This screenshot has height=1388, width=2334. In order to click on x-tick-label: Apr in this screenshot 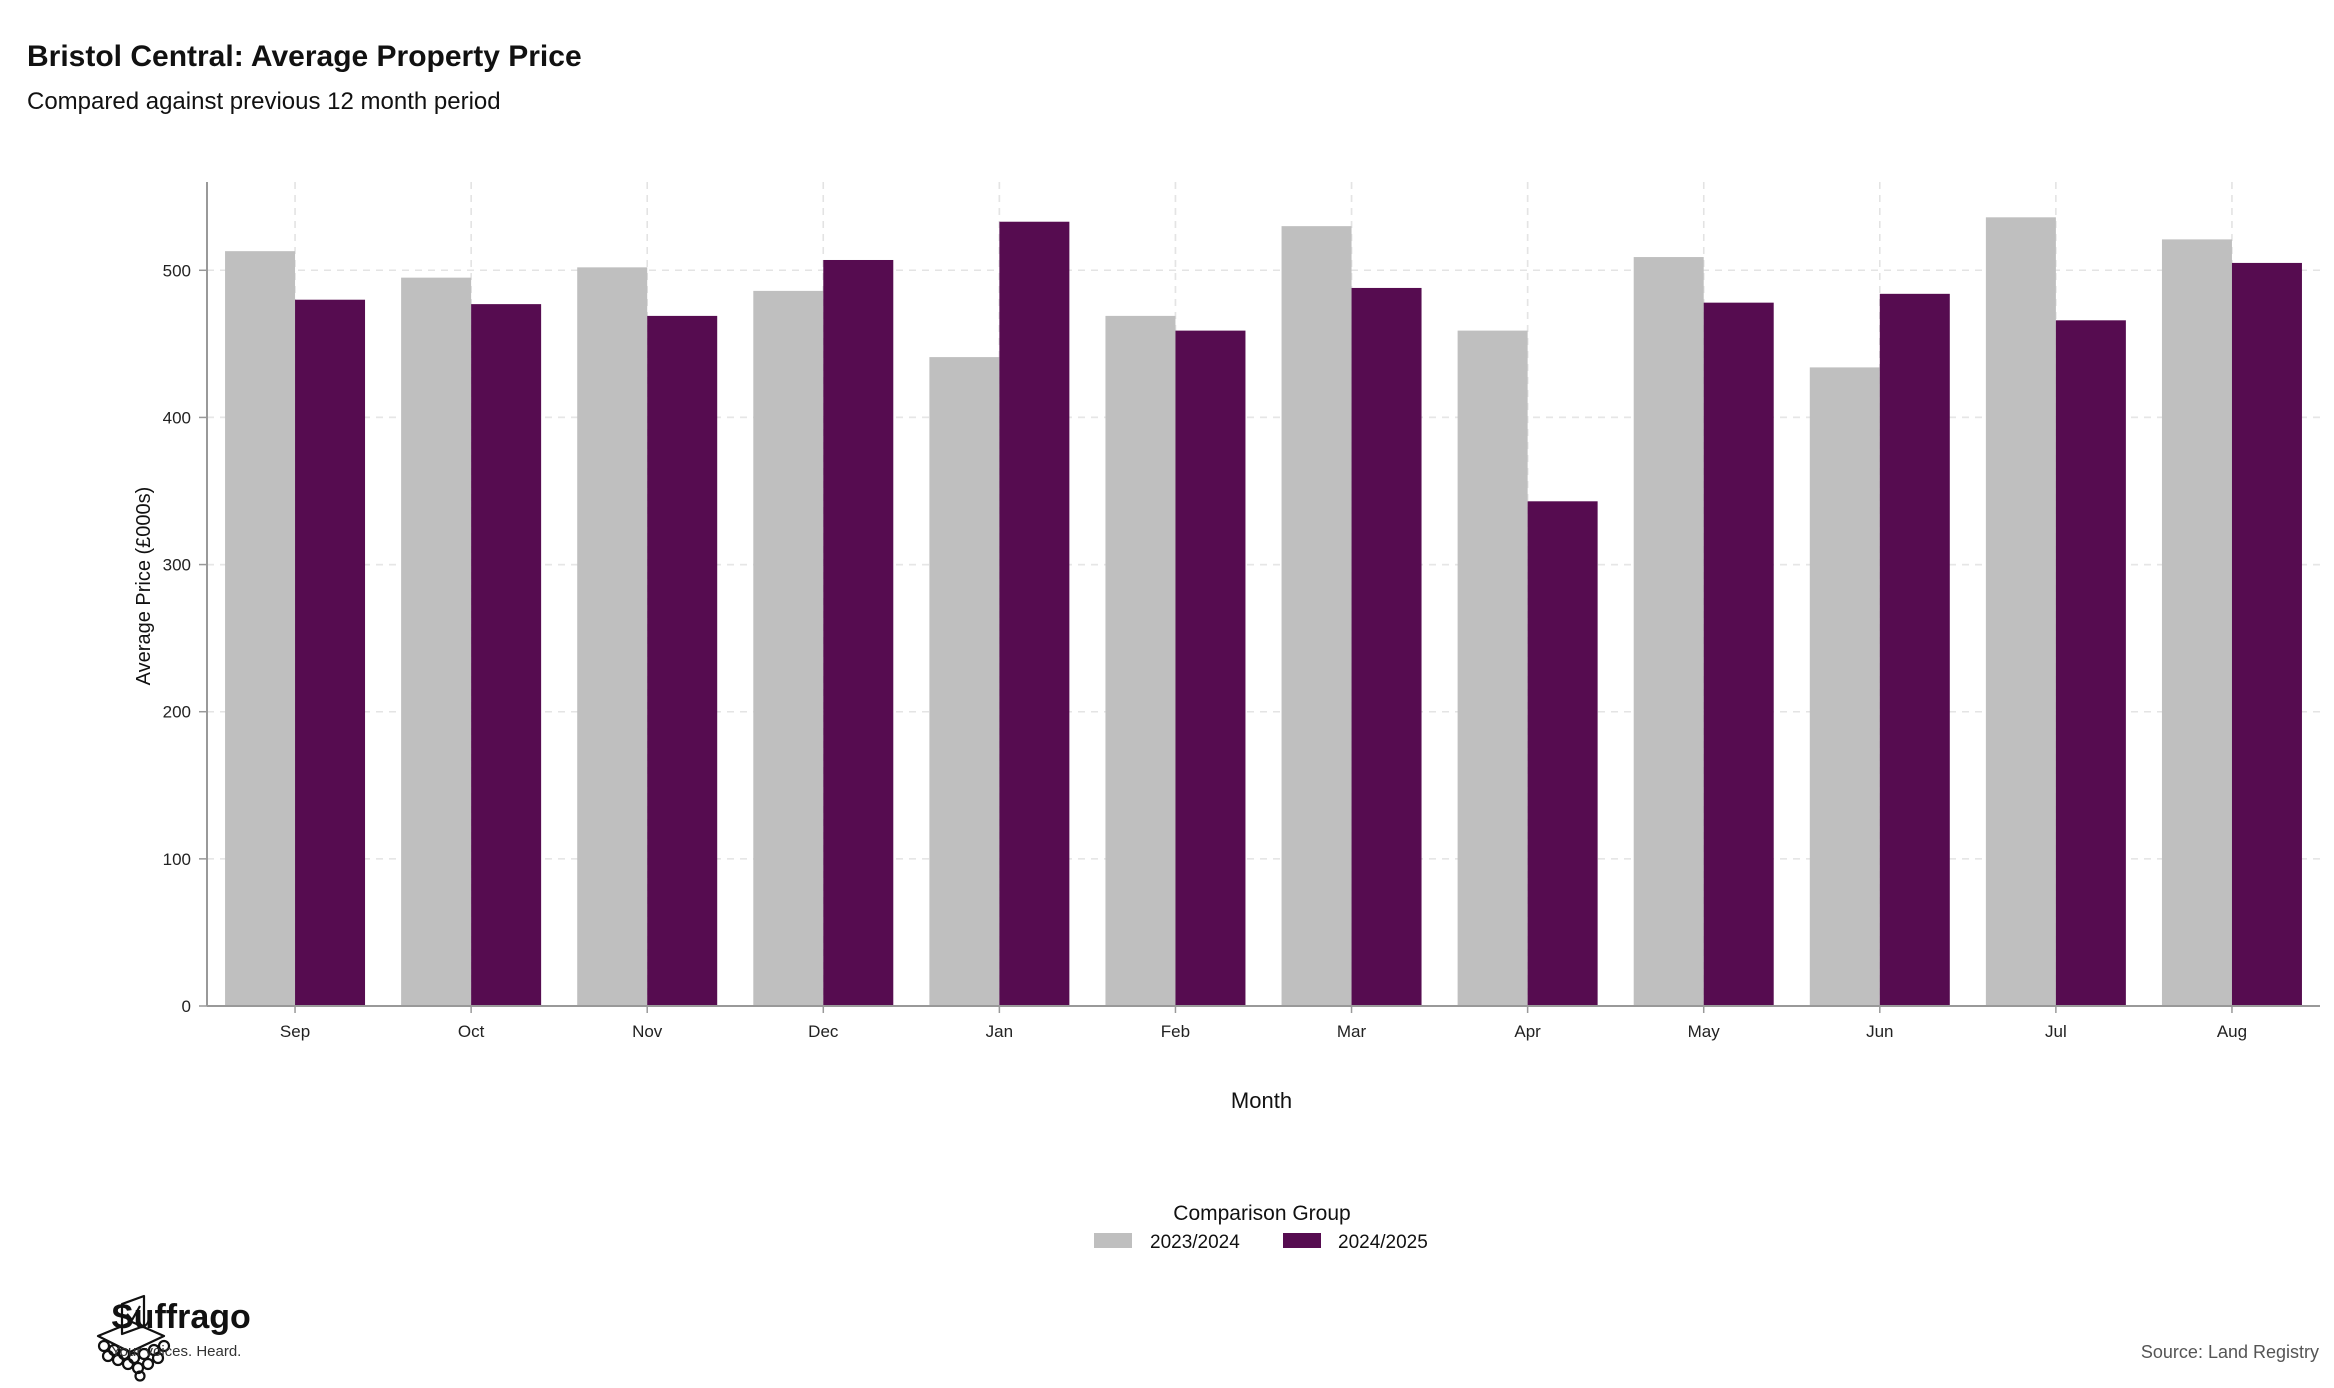, I will do `click(1527, 1031)`.